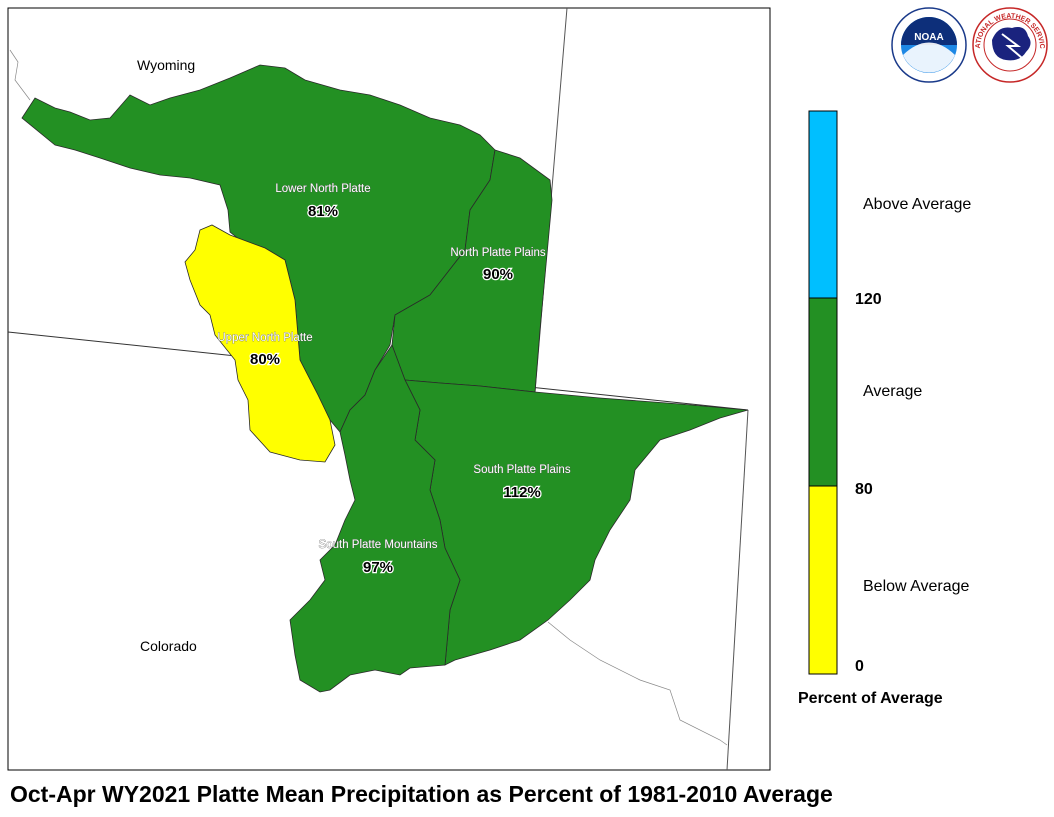 Image resolution: width=1054 pixels, height=817 pixels. What do you see at coordinates (323, 211) in the screenshot?
I see `basin-percent-lower-north-platte: 81%` at bounding box center [323, 211].